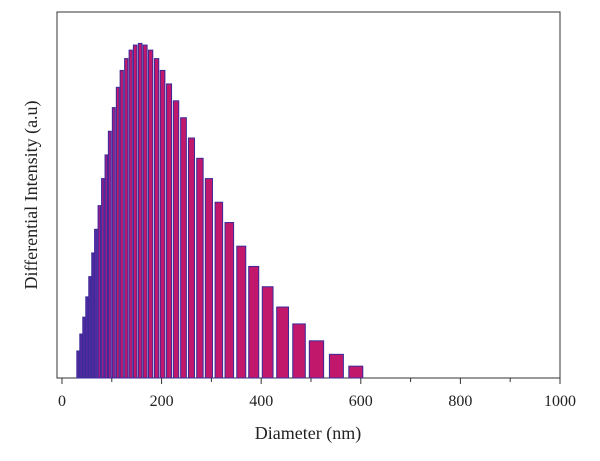 This screenshot has height=461, width=600. Describe the element at coordinates (31, 194) in the screenshot. I see `y-axis-title: Differential Intensity (a.u)` at that location.